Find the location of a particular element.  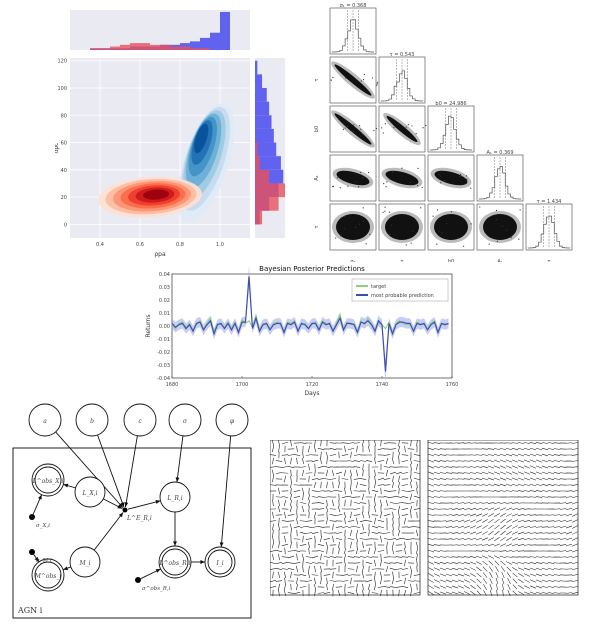

kde-ytick-label: 60 is located at coordinates (64, 144).